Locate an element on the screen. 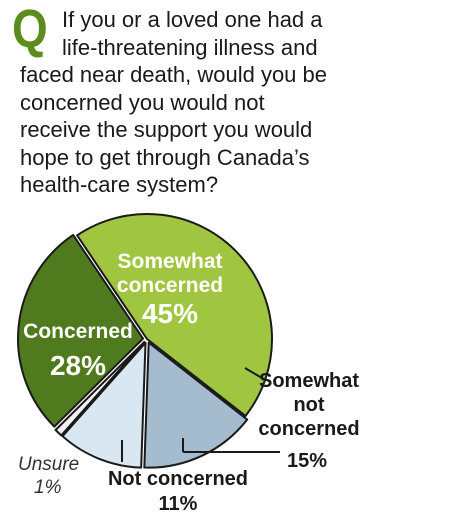 The width and height of the screenshot is (461, 520). slice-value-somewhat-not-concerned: 15% is located at coordinates (307, 461).